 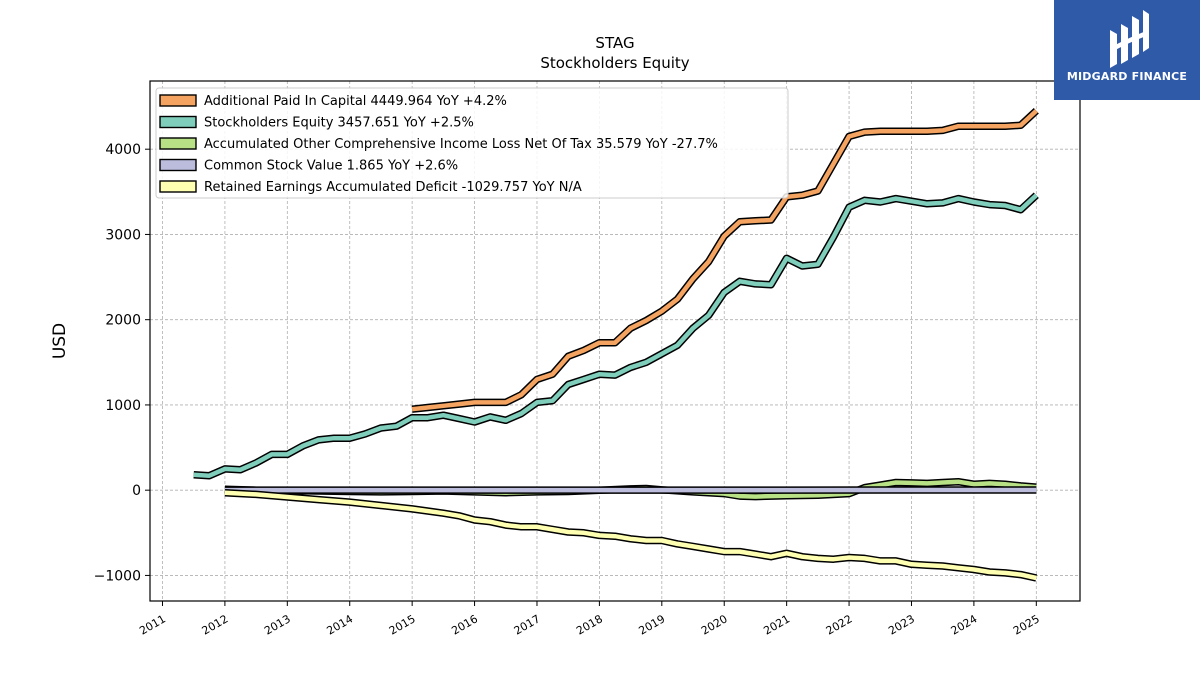 I want to click on y-tick-label: 4000, so click(x=123, y=150).